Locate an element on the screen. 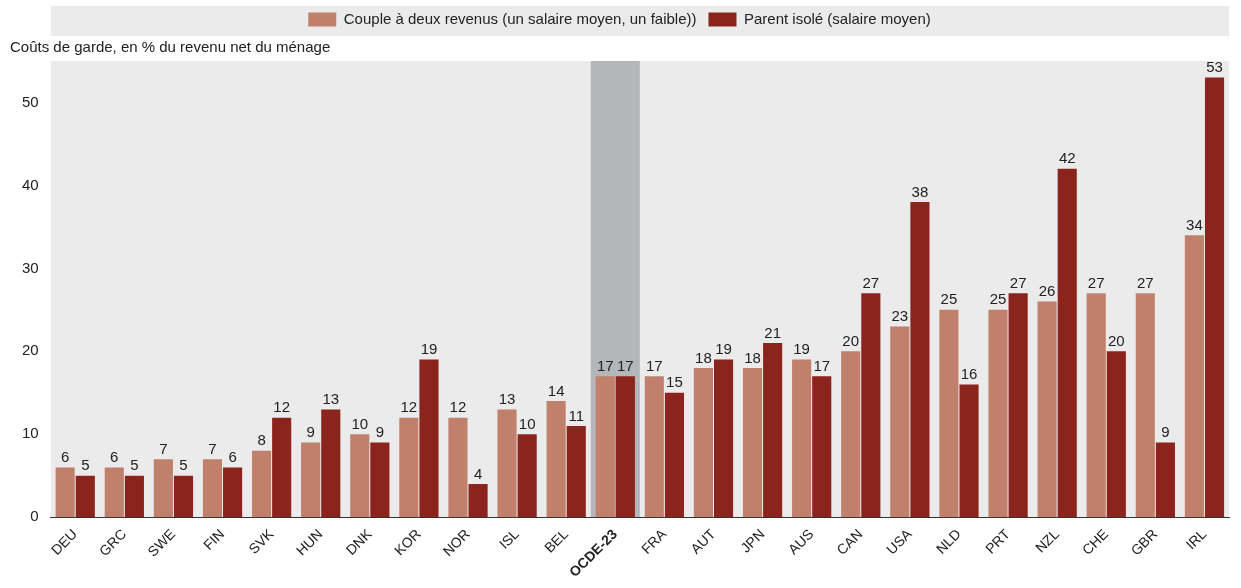  data-label: 8 is located at coordinates (261, 440).